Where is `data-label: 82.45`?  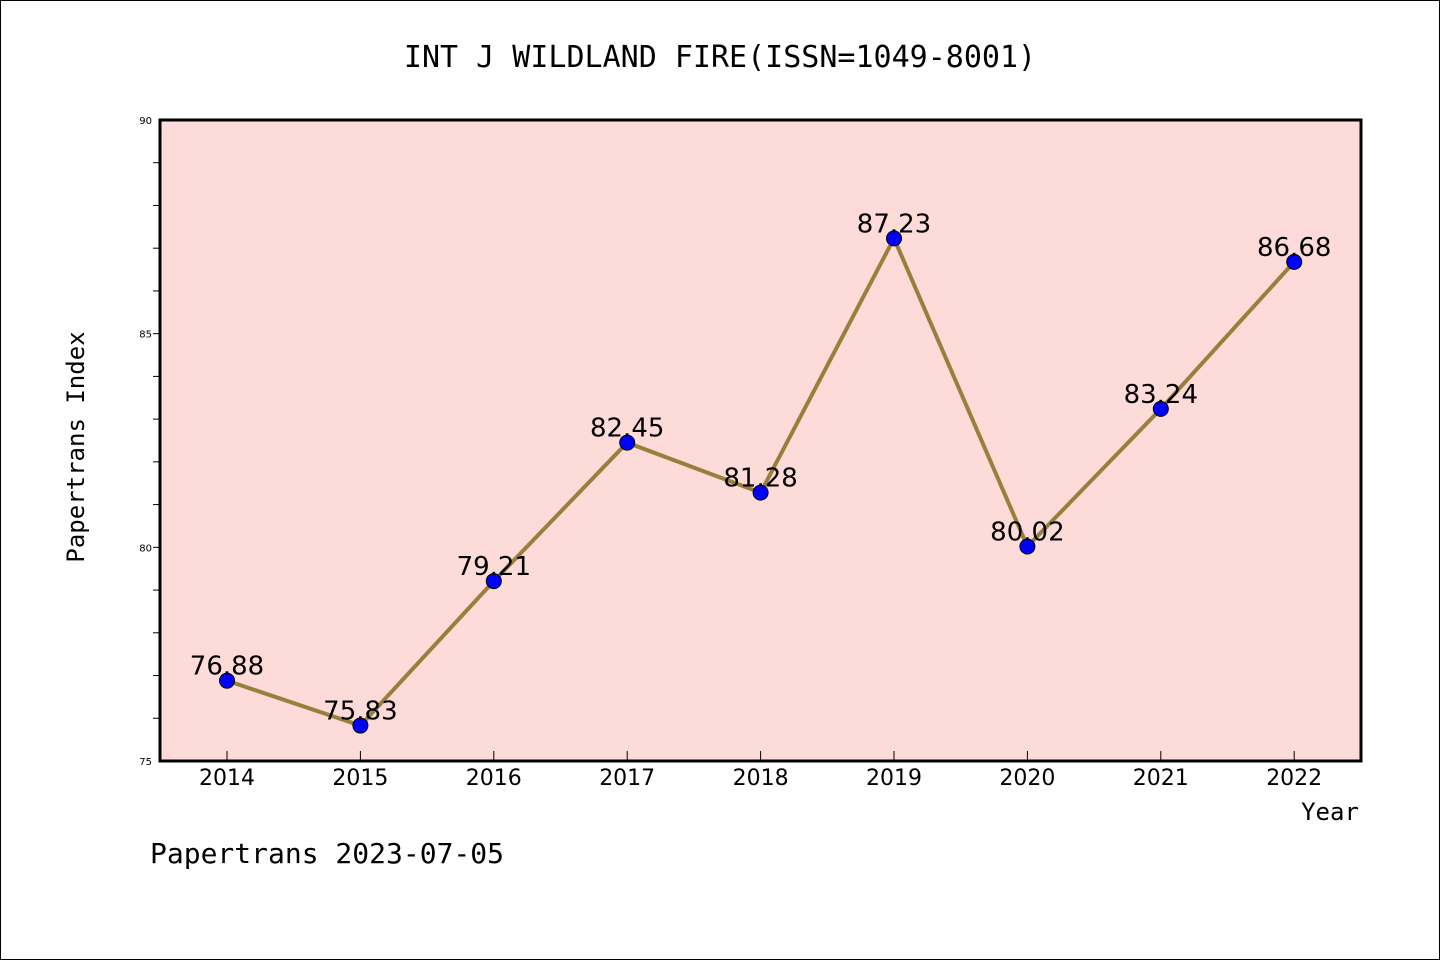
data-label: 82.45 is located at coordinates (627, 429).